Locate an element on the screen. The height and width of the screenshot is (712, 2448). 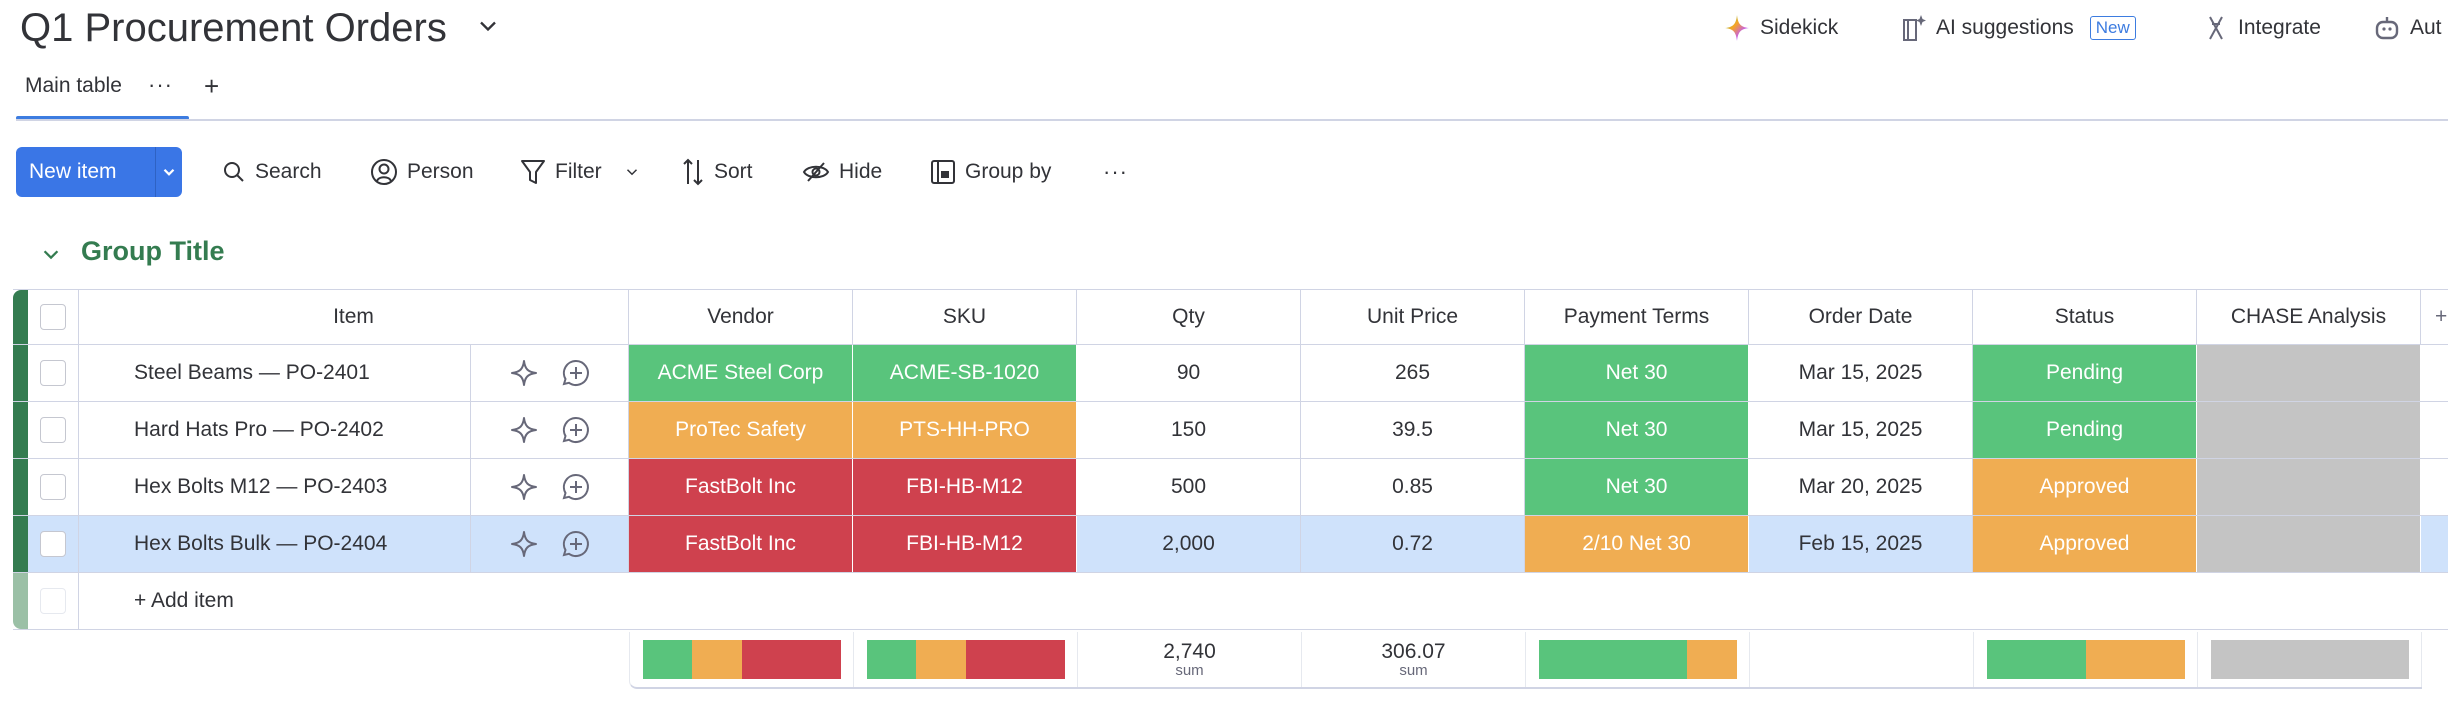
sidekick-button: Sidekick is located at coordinates (1781, 28).